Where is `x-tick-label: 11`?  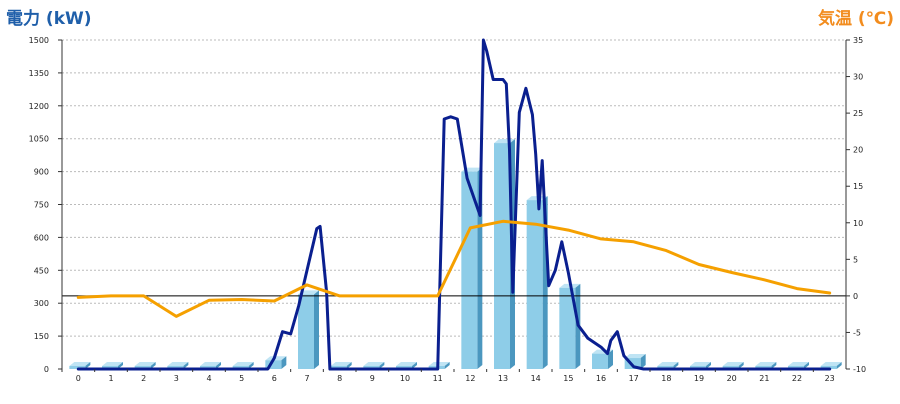
x-tick-label: 11 is located at coordinates (438, 378).